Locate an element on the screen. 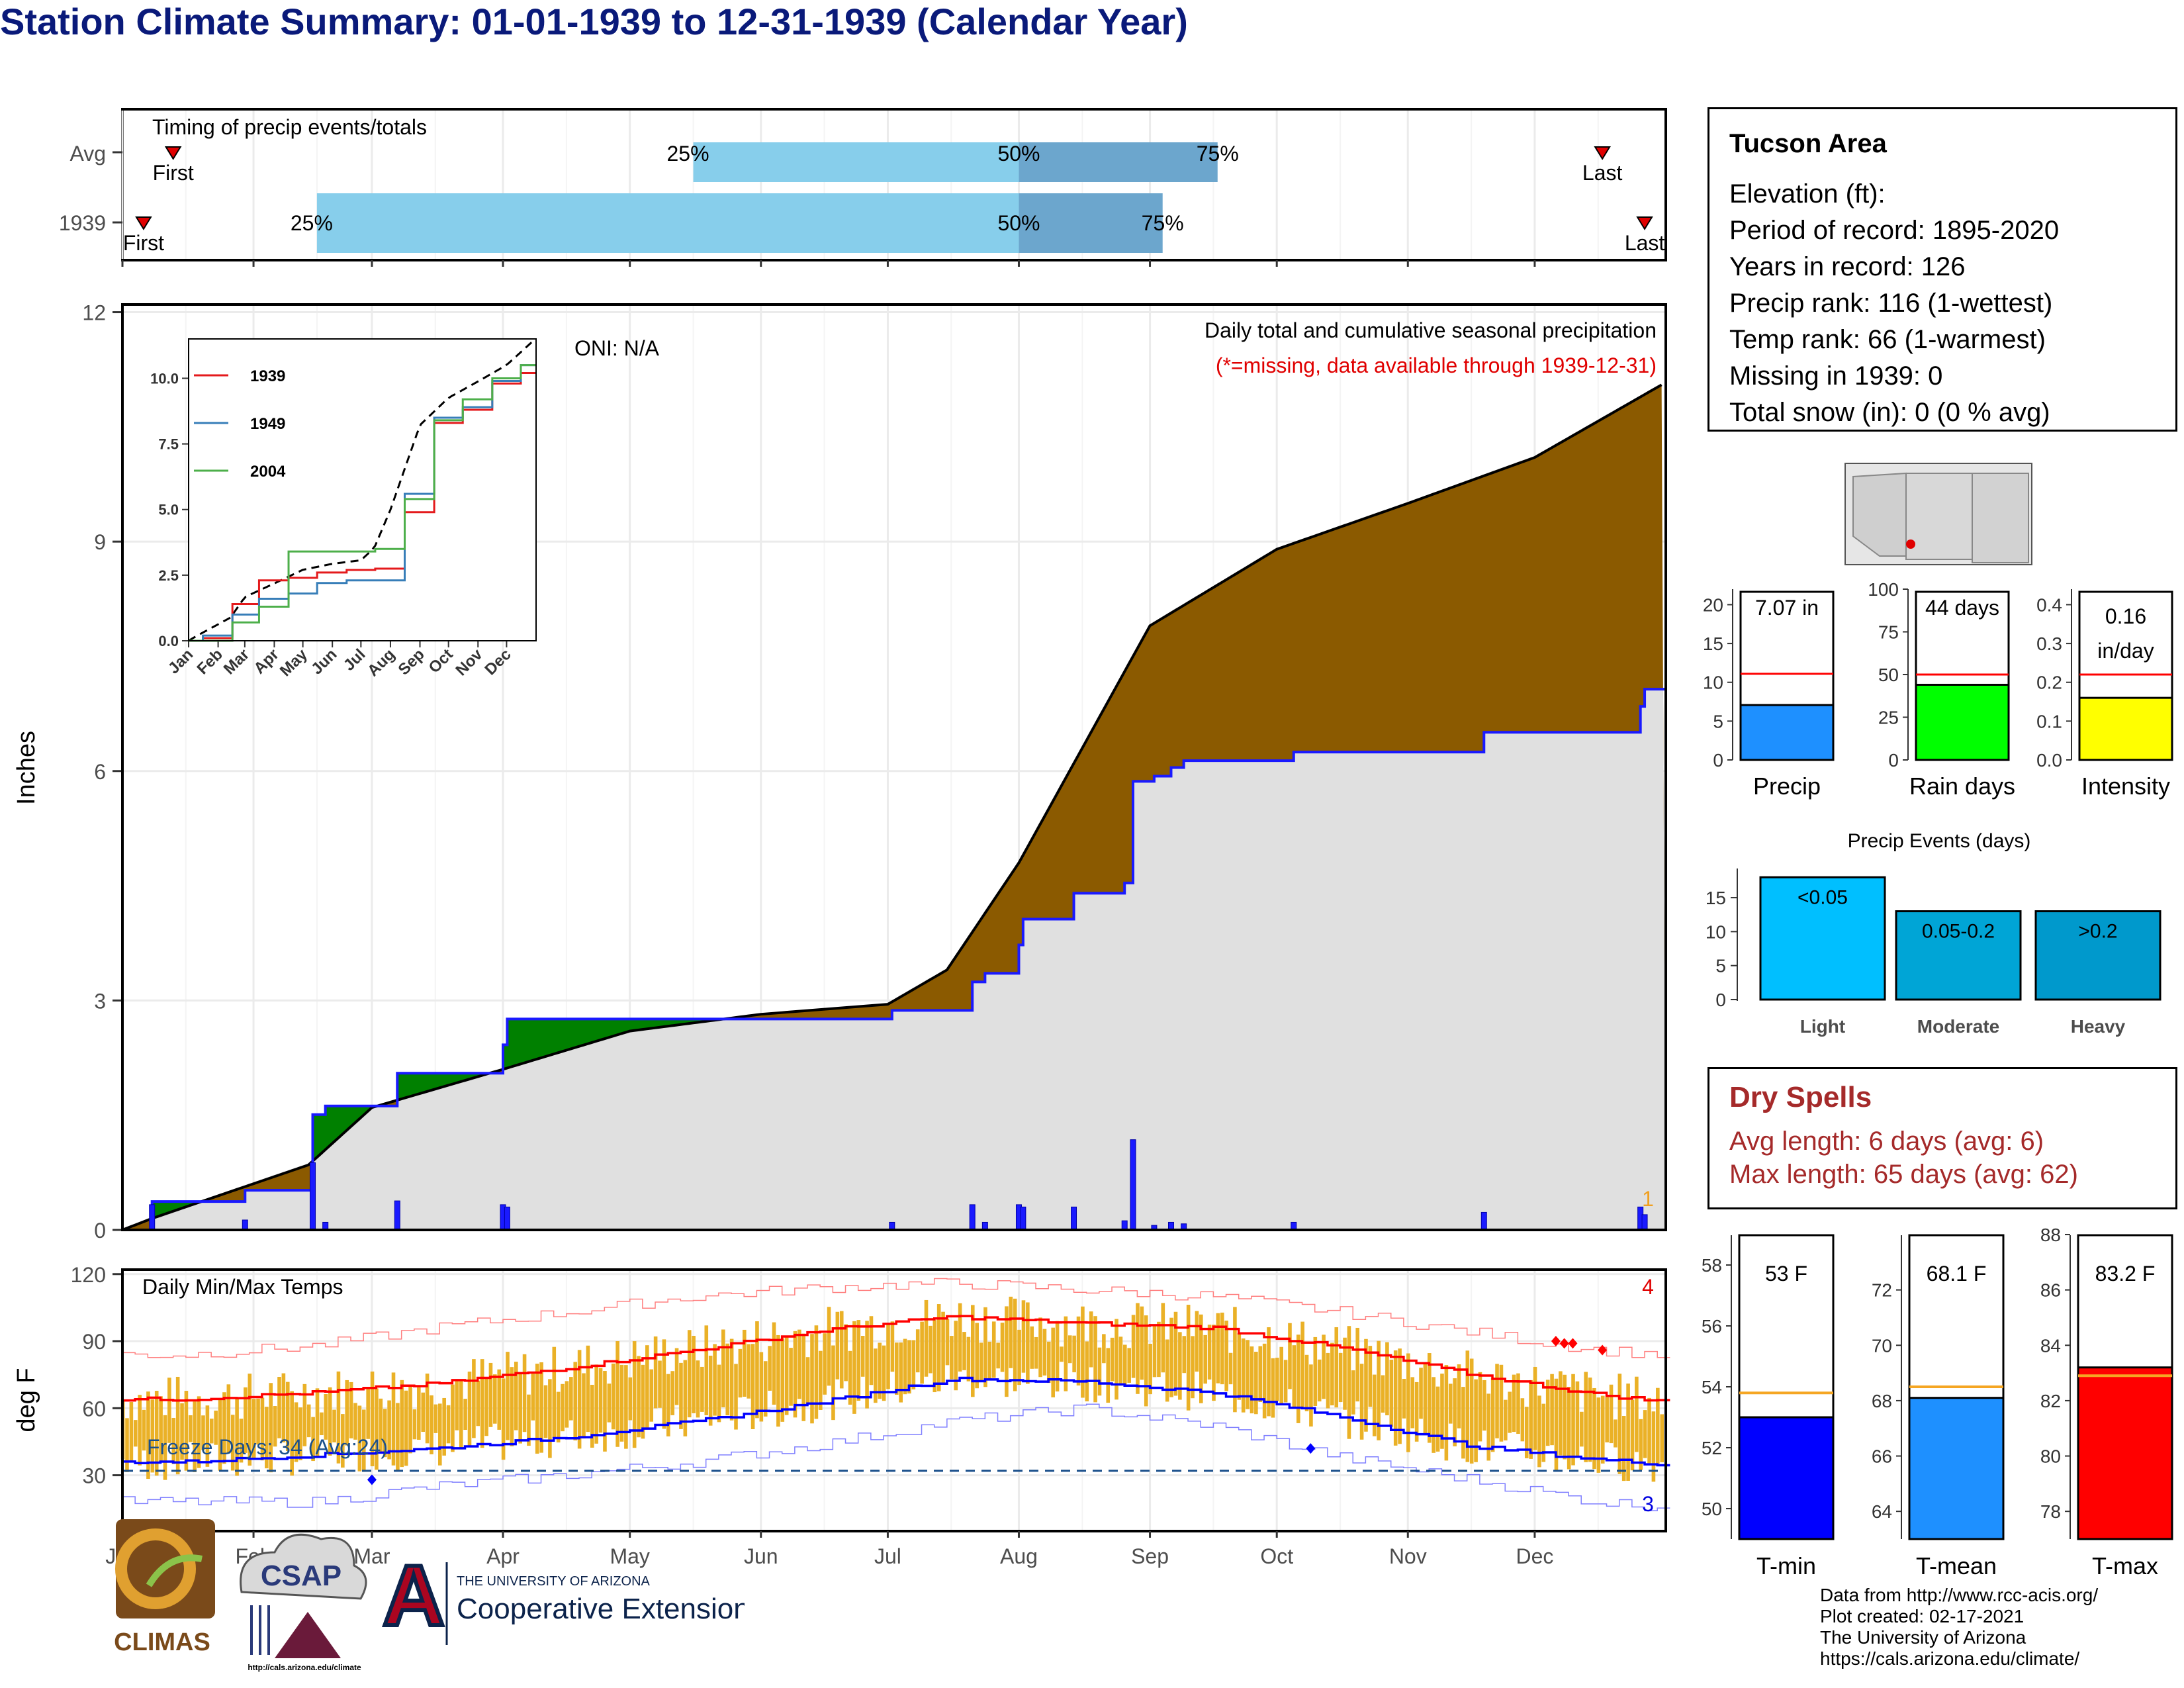  temp-bar-ytick-label: 56 is located at coordinates (1712, 1326).